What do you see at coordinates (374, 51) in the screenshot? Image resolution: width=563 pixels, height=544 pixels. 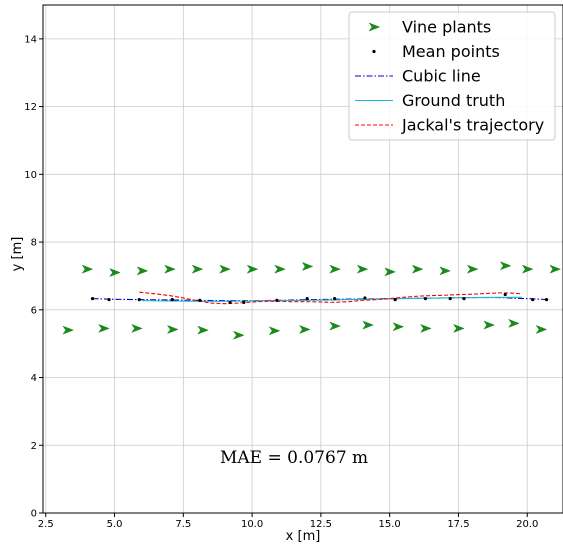 I see `legend-handle-mean` at bounding box center [374, 51].